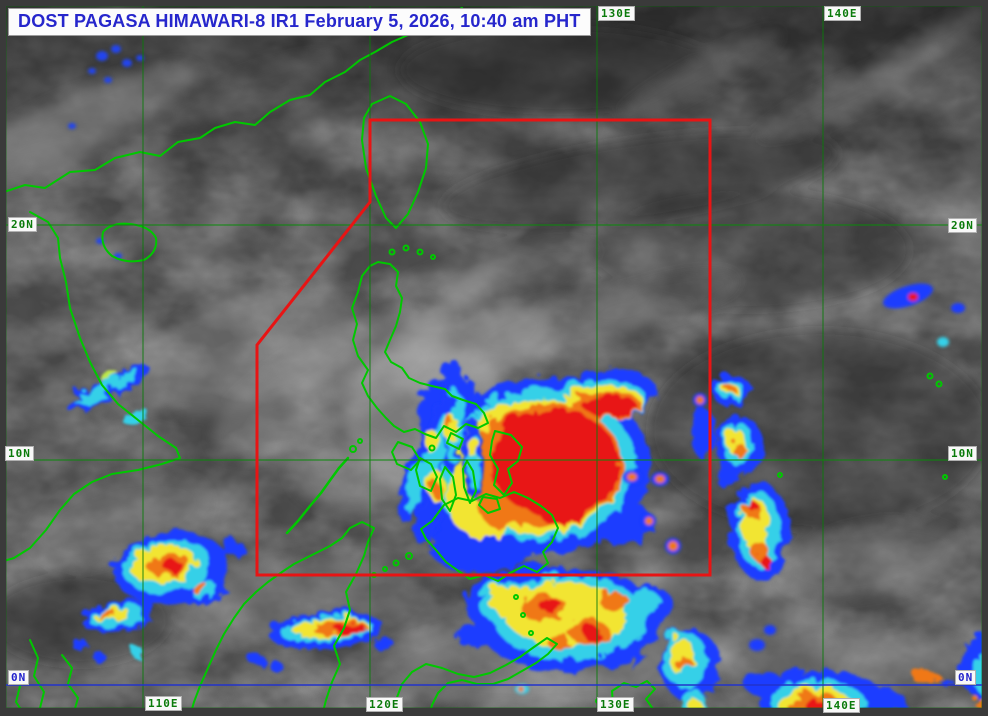 The width and height of the screenshot is (988, 716). I want to click on cebu-island, so click(469, 482).